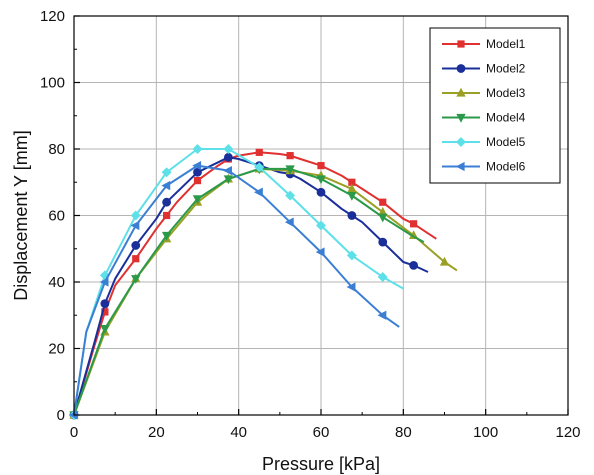 This screenshot has height=475, width=594. I want to click on y-tick-label: 60, so click(56, 216).